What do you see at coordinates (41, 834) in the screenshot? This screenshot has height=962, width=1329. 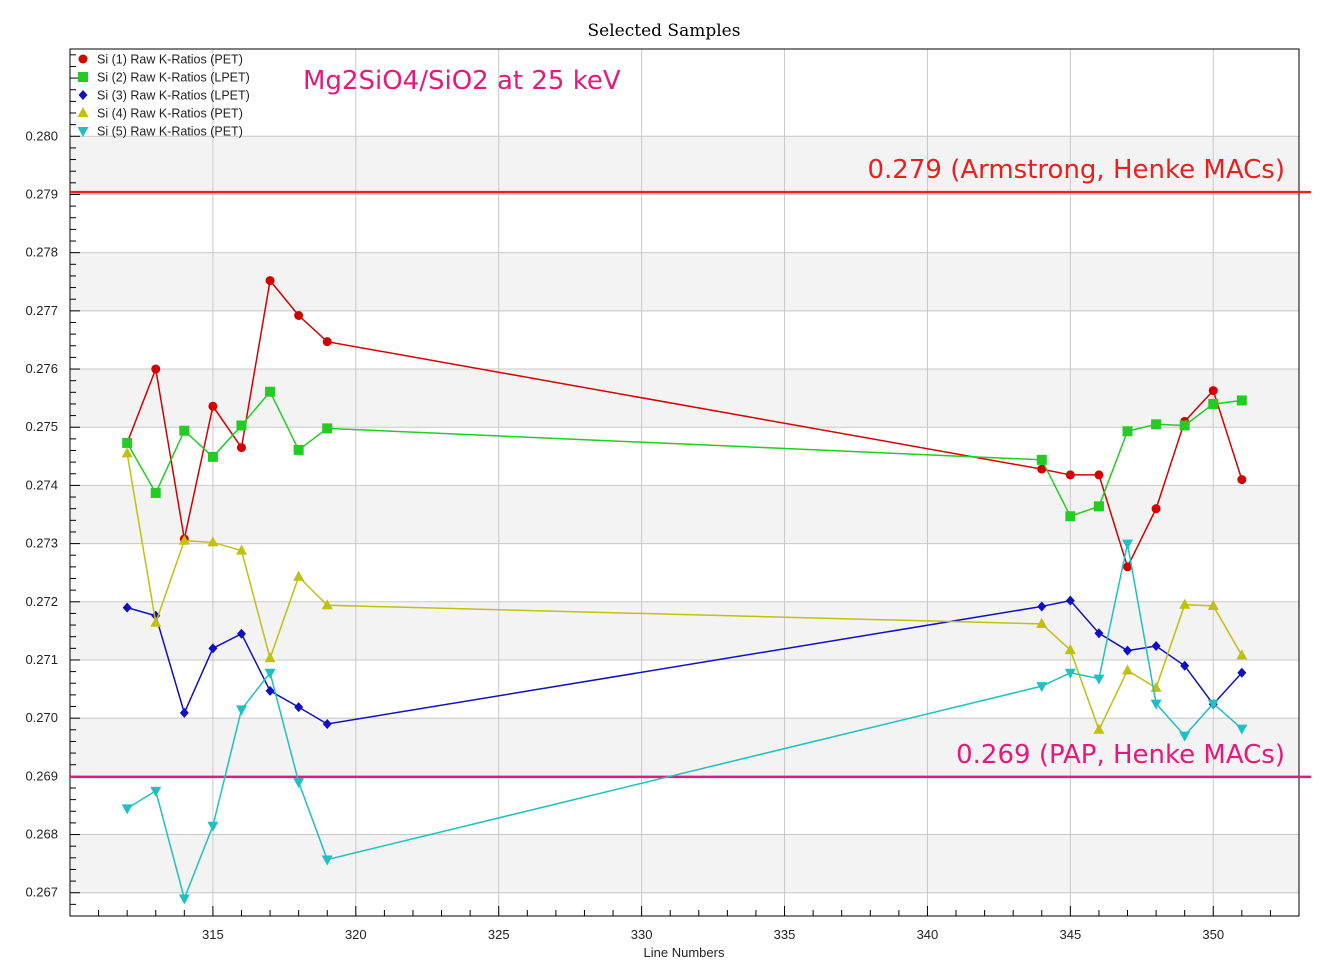 I see `y-tick-label: 0.268` at bounding box center [41, 834].